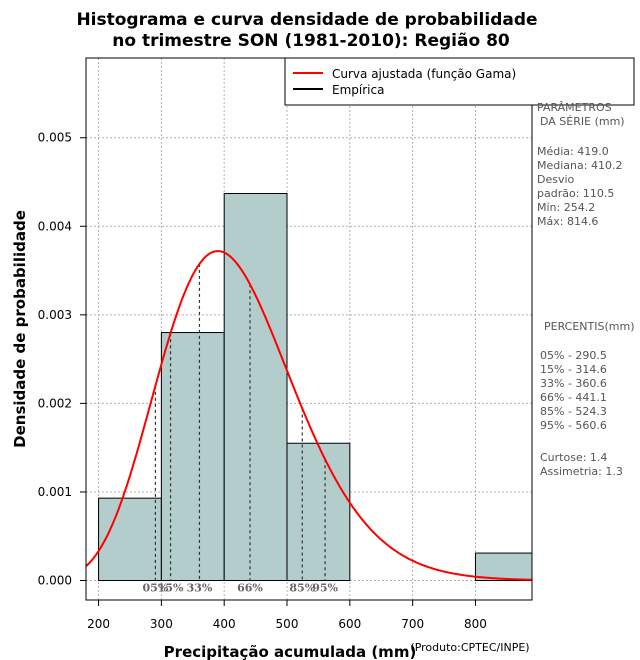  I want to click on percentil-line: 95% - 560.6, so click(573, 425).